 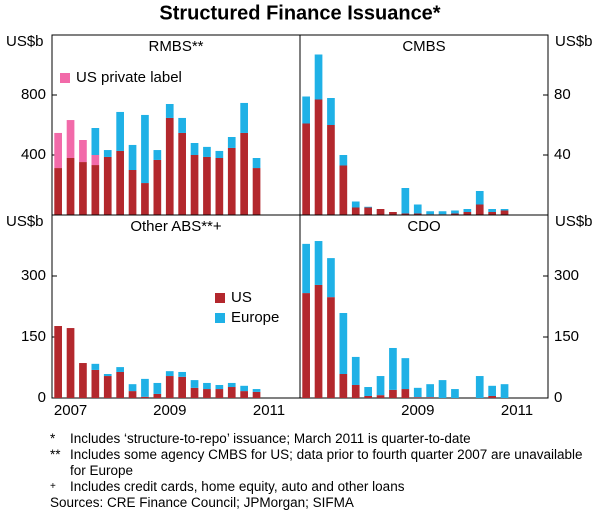 I want to click on footnote-marker: +, so click(x=53, y=486).